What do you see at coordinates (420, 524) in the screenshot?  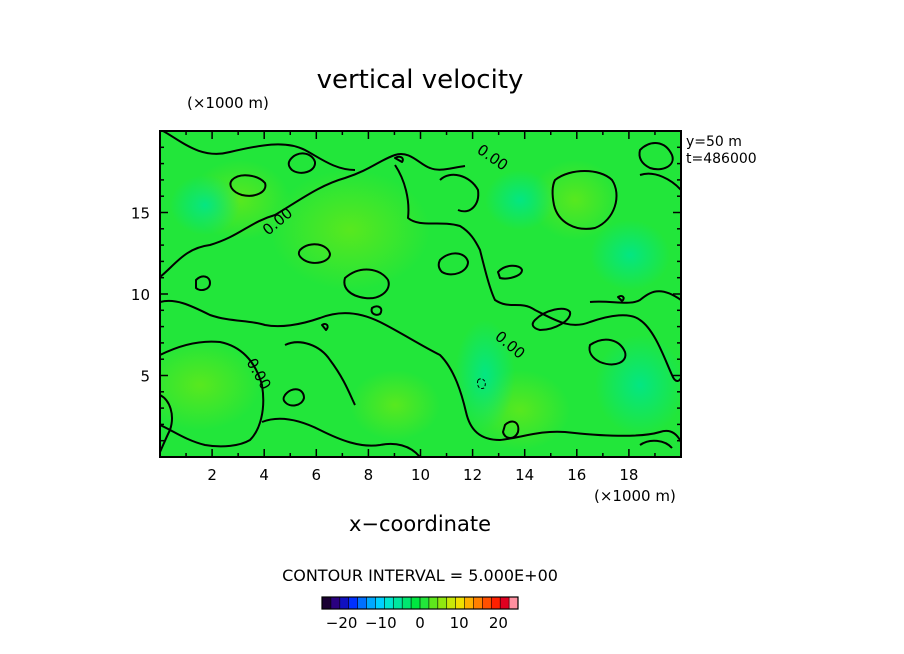 I see `x-axis-label: x−coordinate` at bounding box center [420, 524].